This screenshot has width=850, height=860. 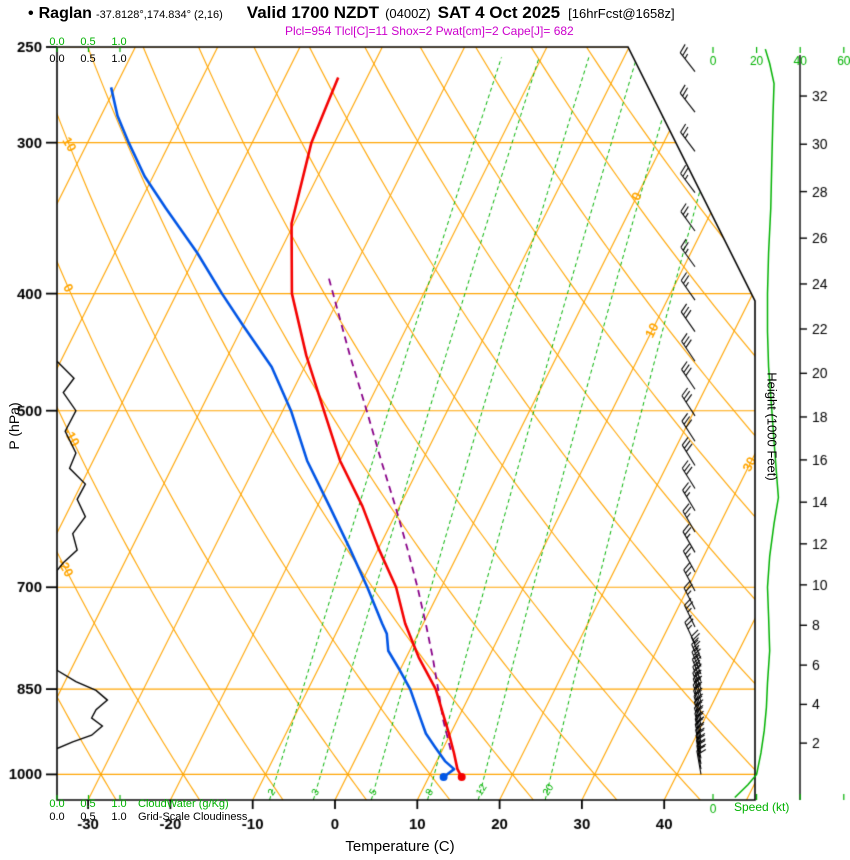 I want to click on pressure-axis-label: P (hPa), so click(x=14, y=426).